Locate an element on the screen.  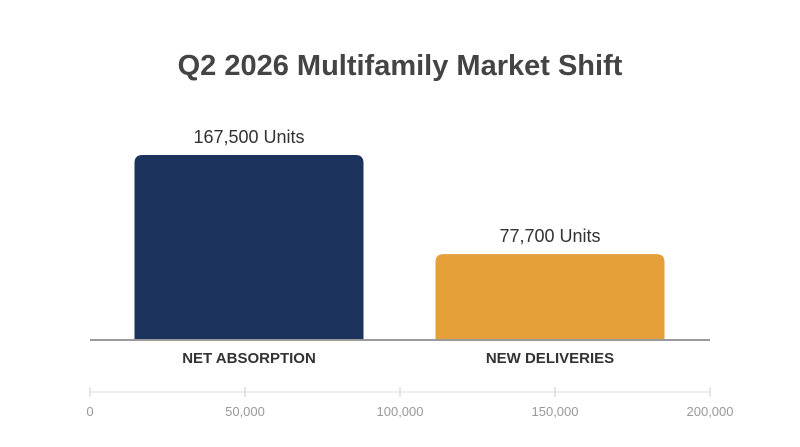
scale-tick-label: 0 is located at coordinates (89, 411).